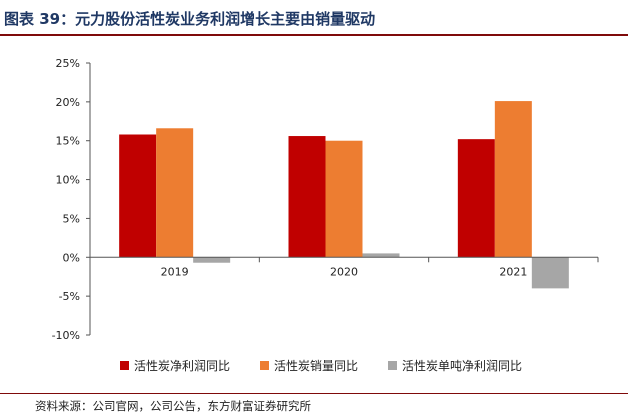 The image size is (628, 419). What do you see at coordinates (393, 365) in the screenshot?
I see `legend-swatch-unit-profit` at bounding box center [393, 365].